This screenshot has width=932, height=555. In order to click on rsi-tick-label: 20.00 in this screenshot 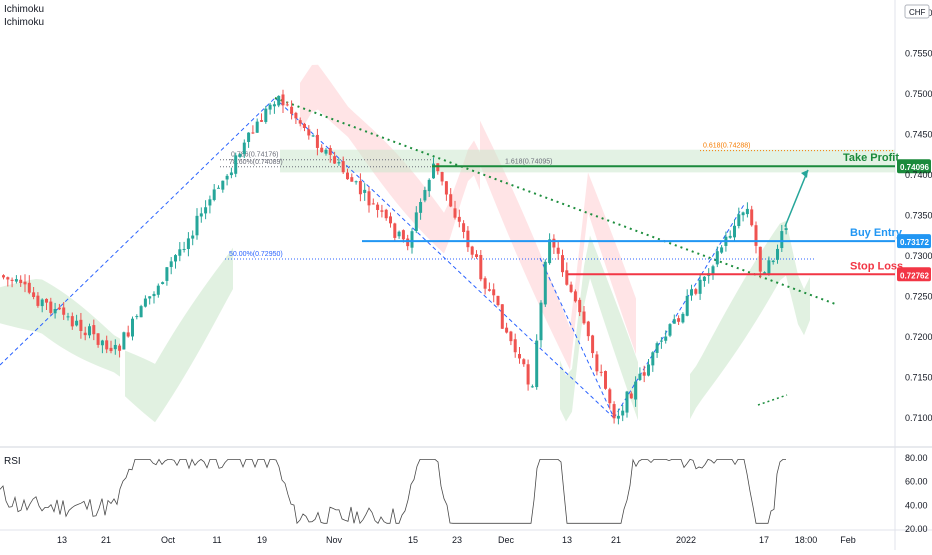, I will do `click(916, 529)`.